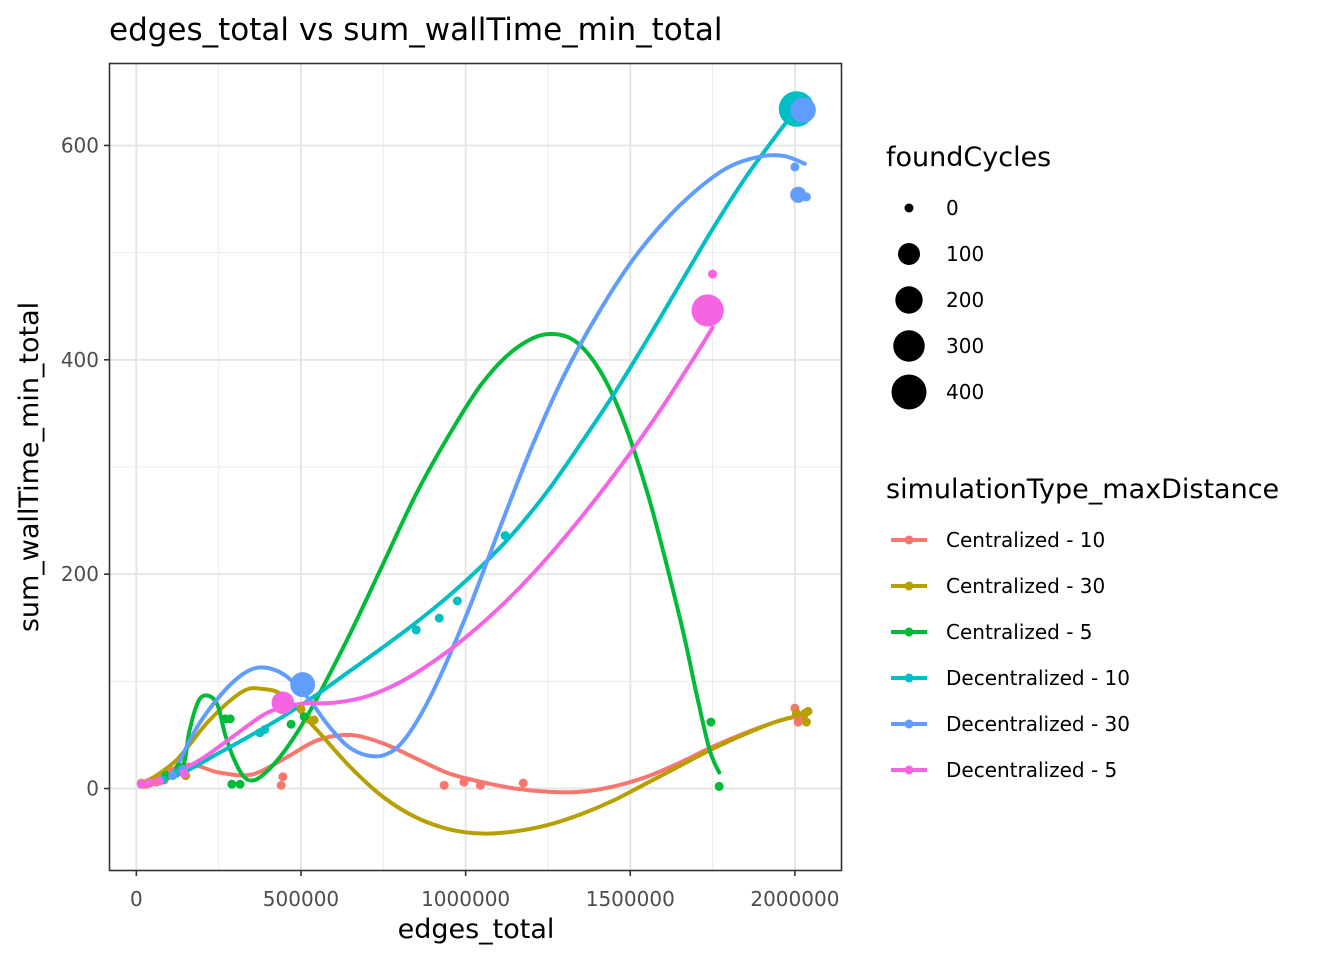  What do you see at coordinates (965, 300) in the screenshot?
I see `size-legend-label: 200` at bounding box center [965, 300].